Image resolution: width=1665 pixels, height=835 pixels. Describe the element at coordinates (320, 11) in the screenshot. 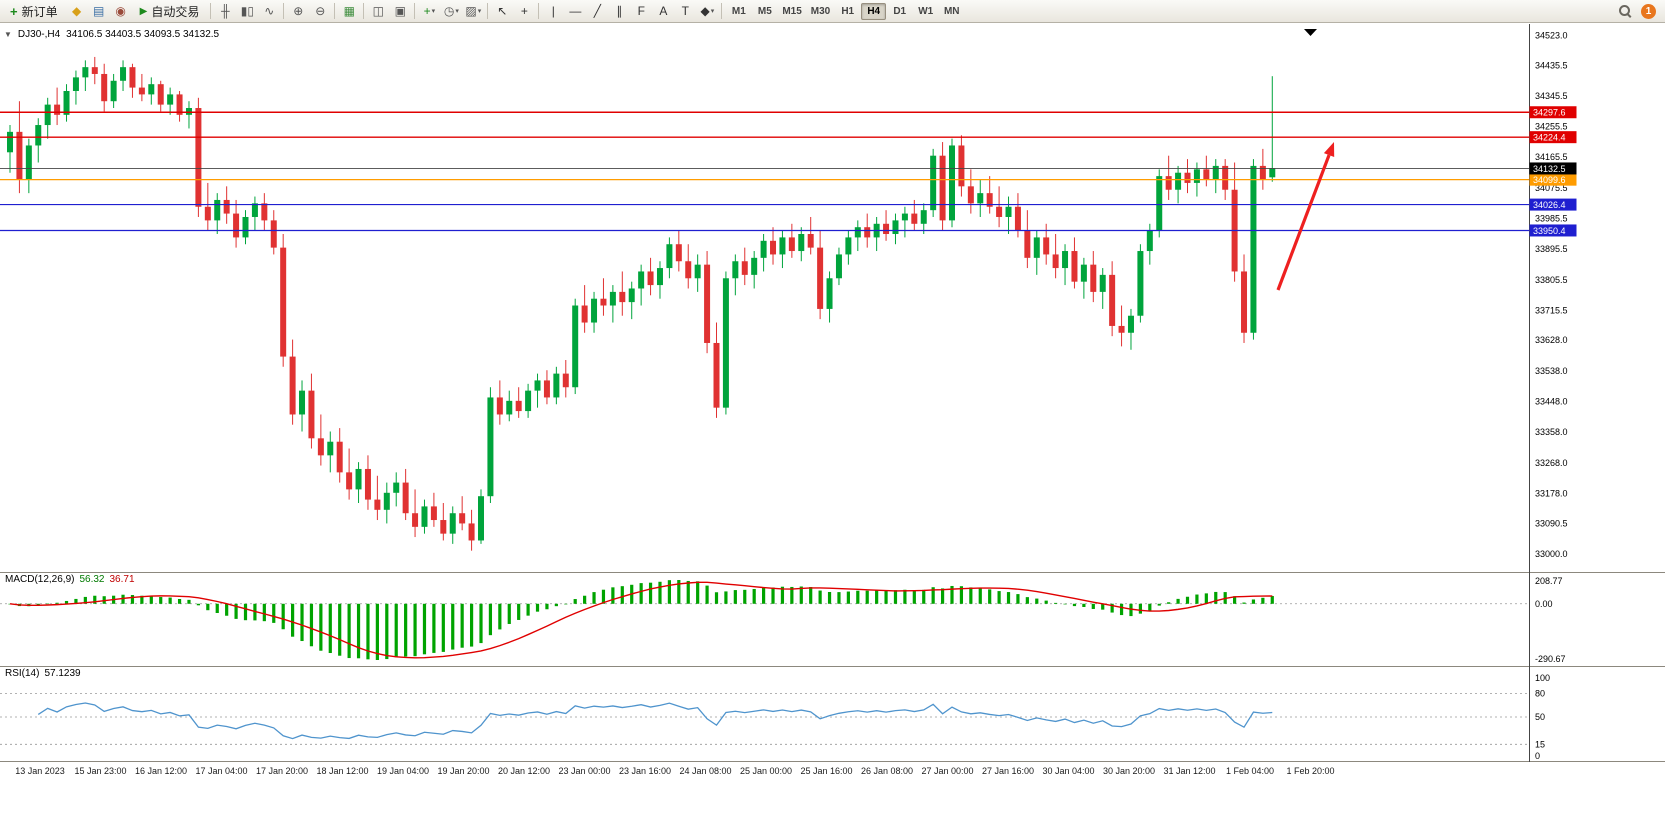

I see `zoom-out-icon: ⊖` at that location.